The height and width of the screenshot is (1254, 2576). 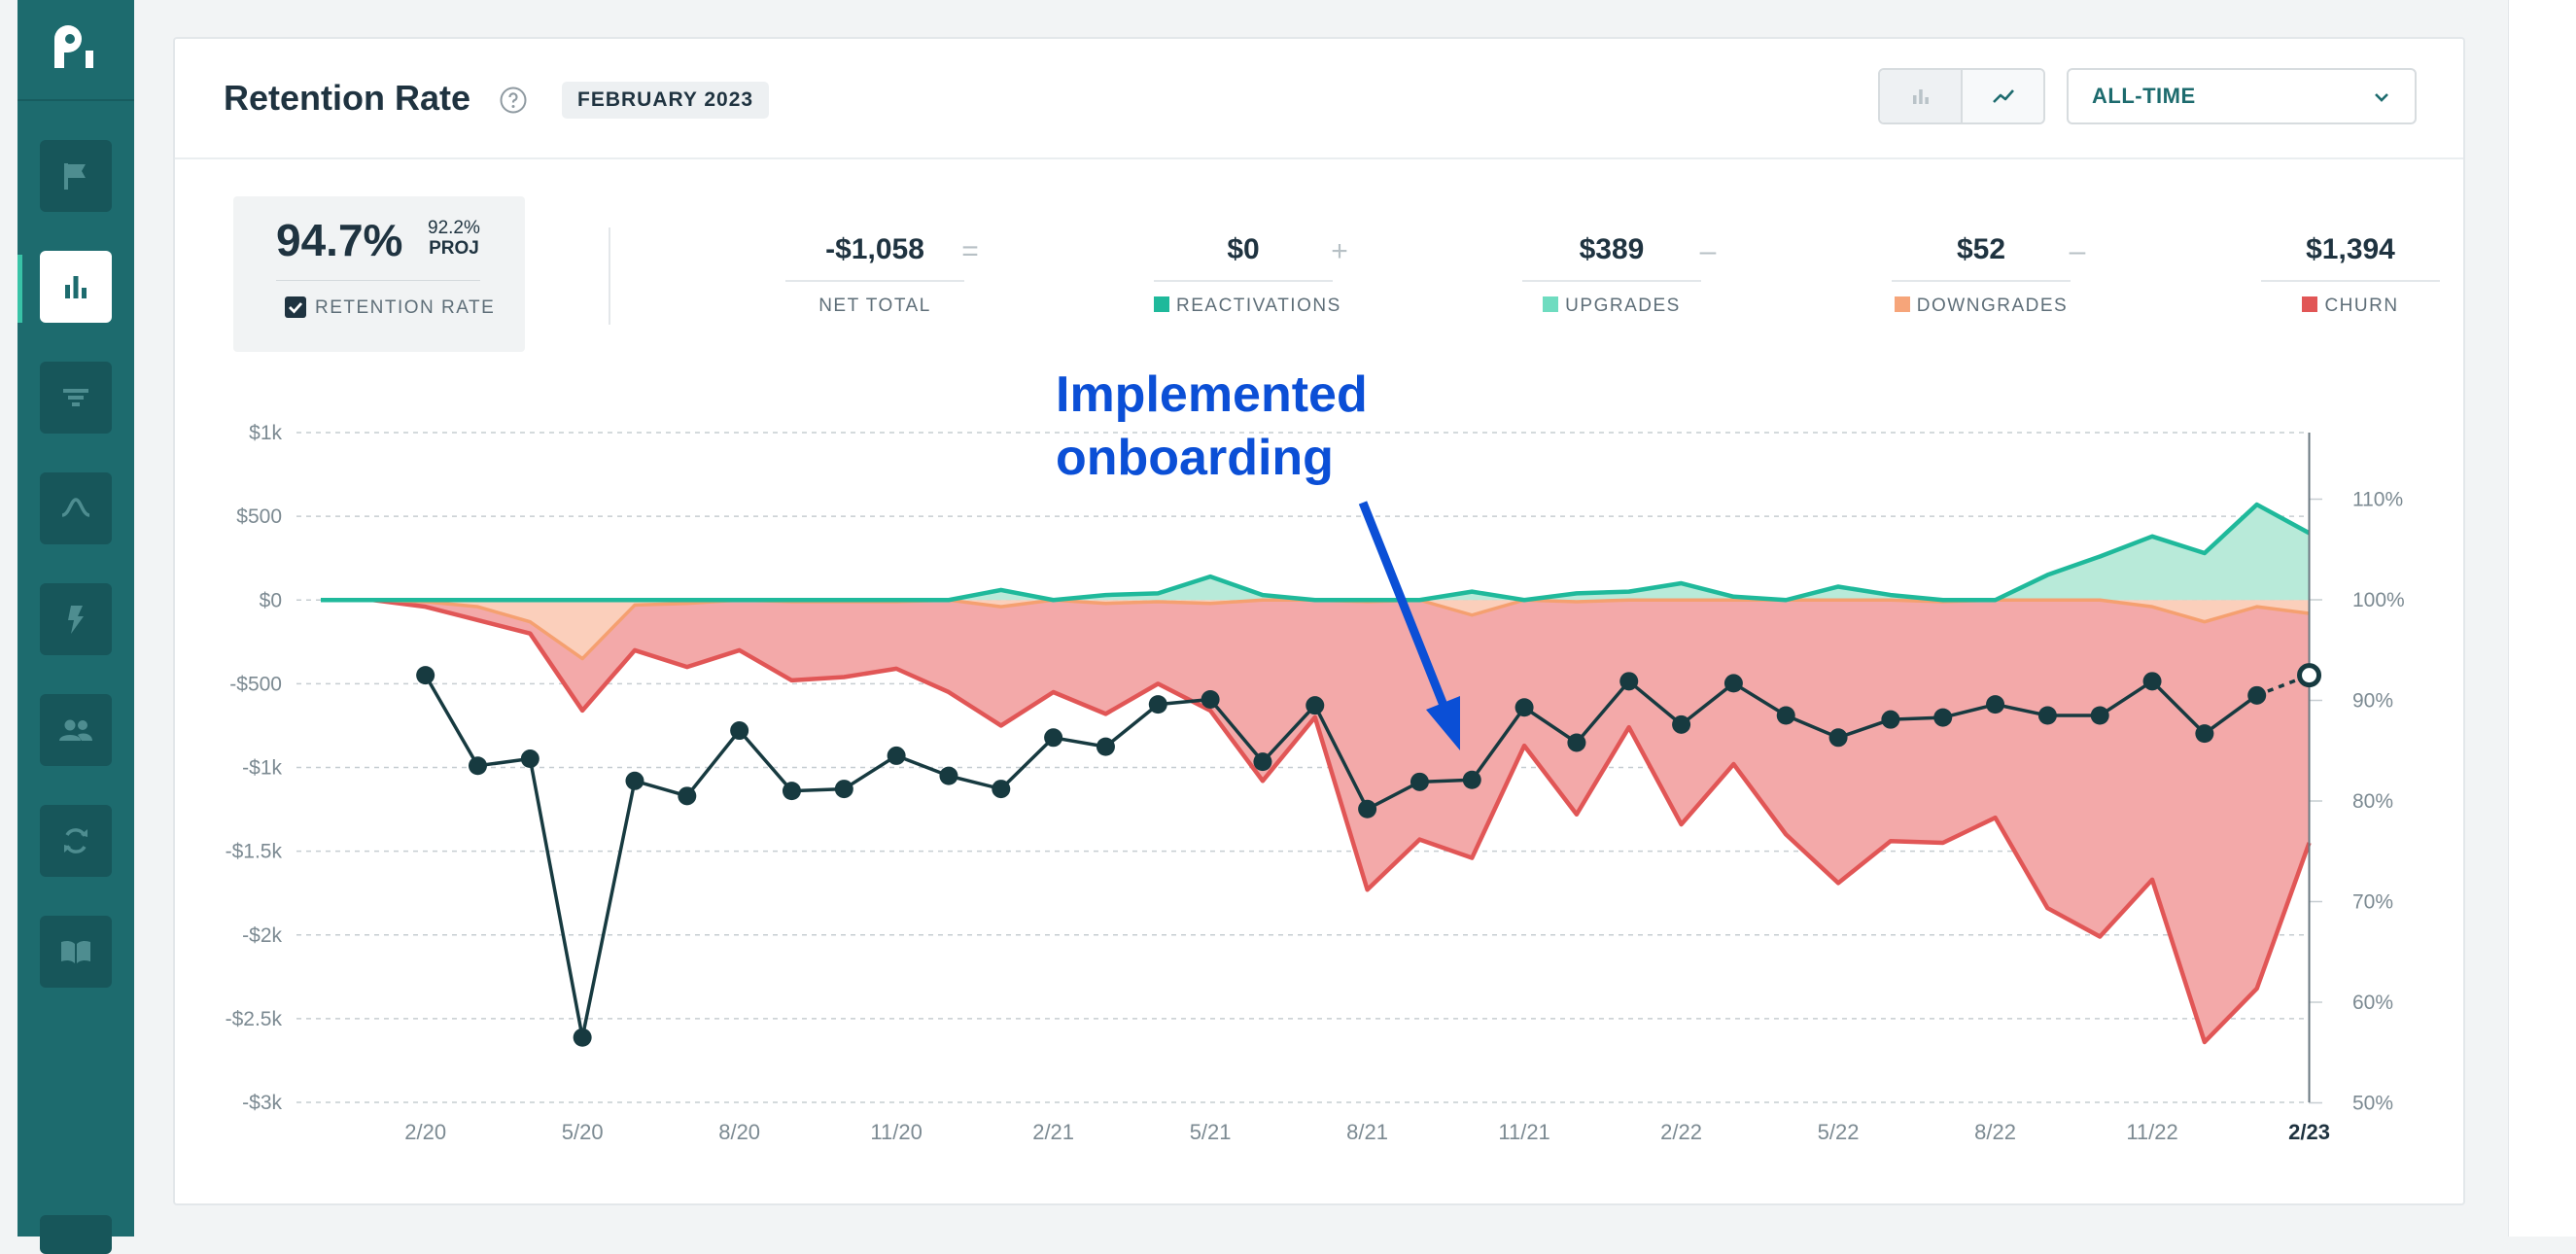 I want to click on nav-item-goals, so click(x=76, y=176).